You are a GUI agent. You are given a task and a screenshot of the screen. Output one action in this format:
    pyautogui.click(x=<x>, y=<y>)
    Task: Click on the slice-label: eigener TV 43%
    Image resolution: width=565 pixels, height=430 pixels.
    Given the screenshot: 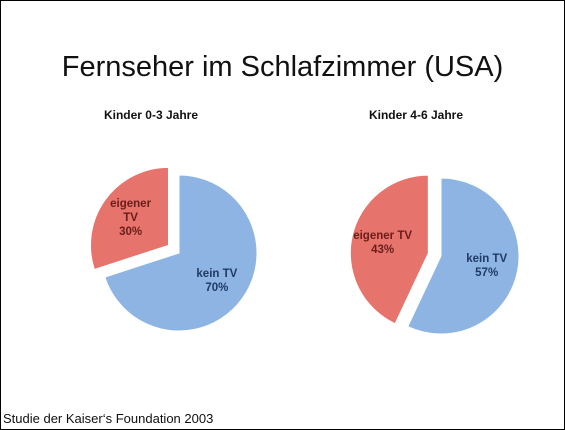 What is the action you would take?
    pyautogui.click(x=383, y=243)
    